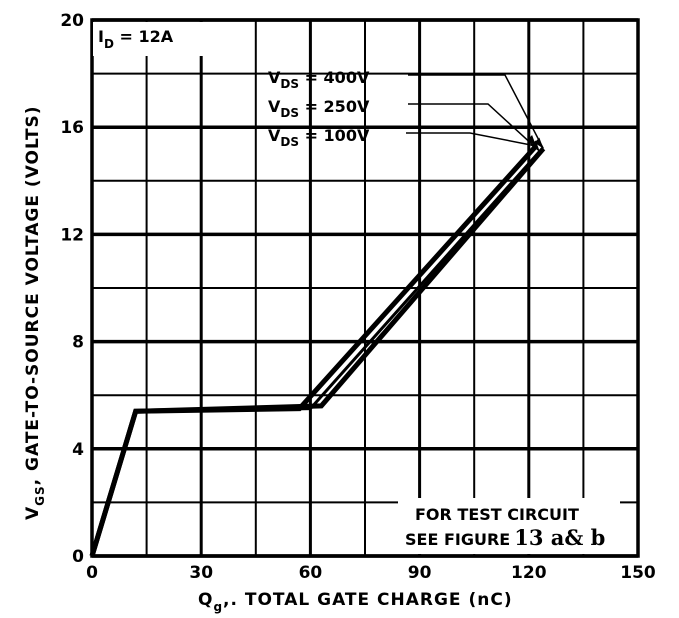 The width and height of the screenshot is (679, 618). What do you see at coordinates (505, 537) in the screenshot?
I see `test-circuit-note-line2: SEE FIGURE 13 a& b` at bounding box center [505, 537].